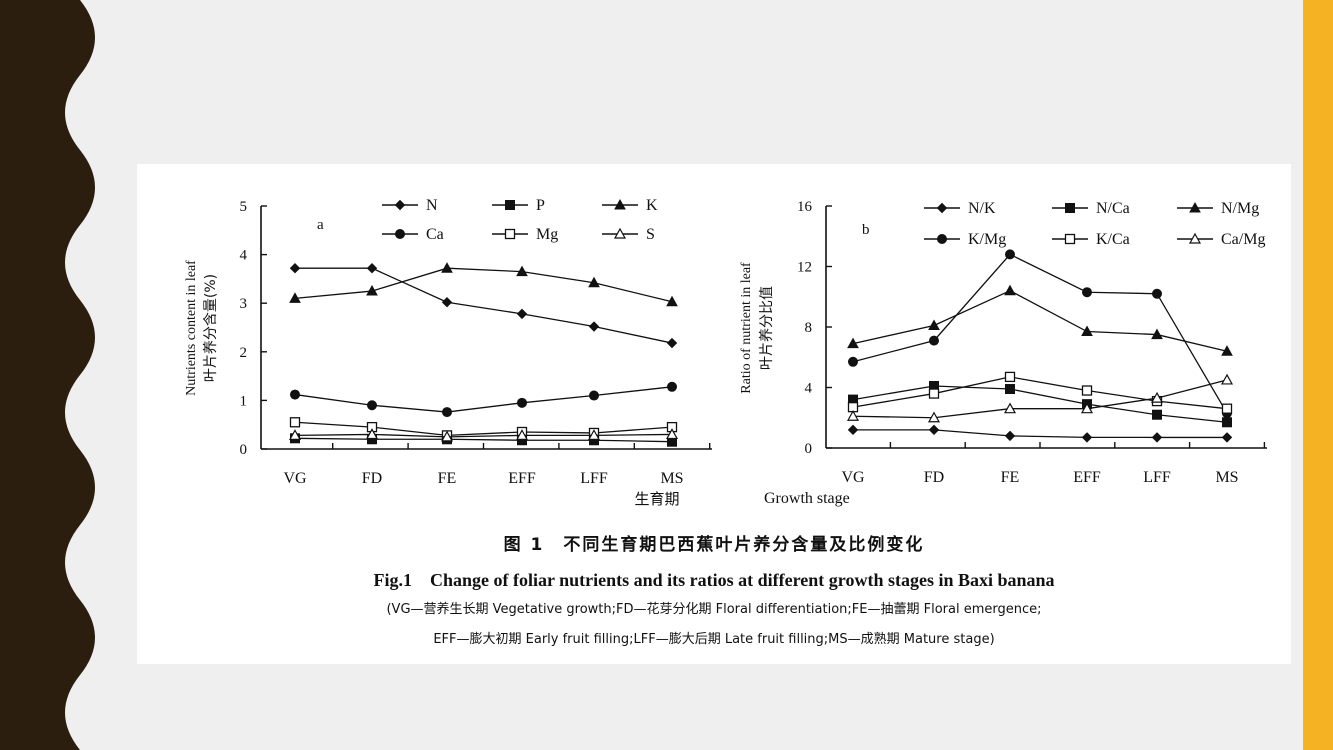 The image size is (1333, 750). What do you see at coordinates (853, 477) in the screenshot?
I see `chart-b-x-tick-label: VG` at bounding box center [853, 477].